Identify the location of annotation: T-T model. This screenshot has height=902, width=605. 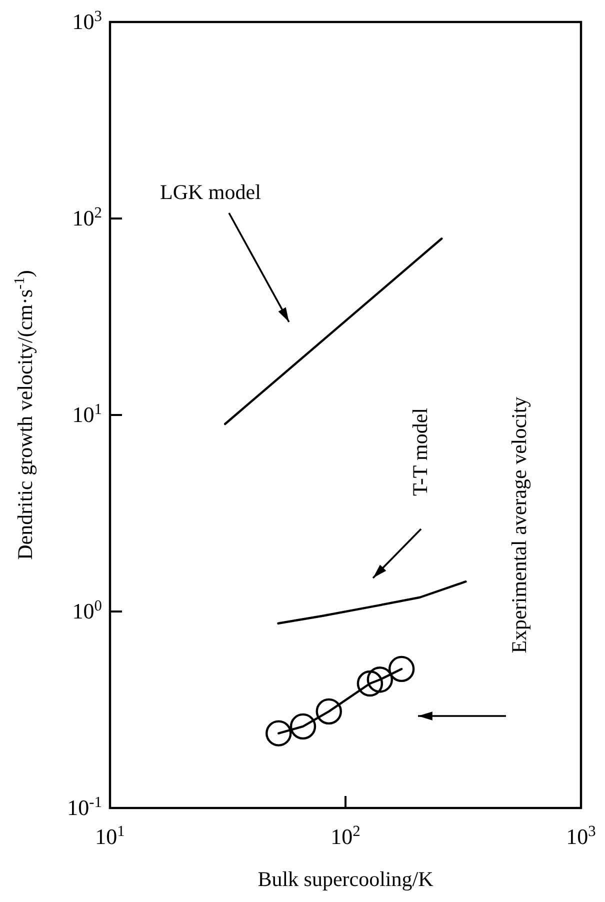
(420, 452).